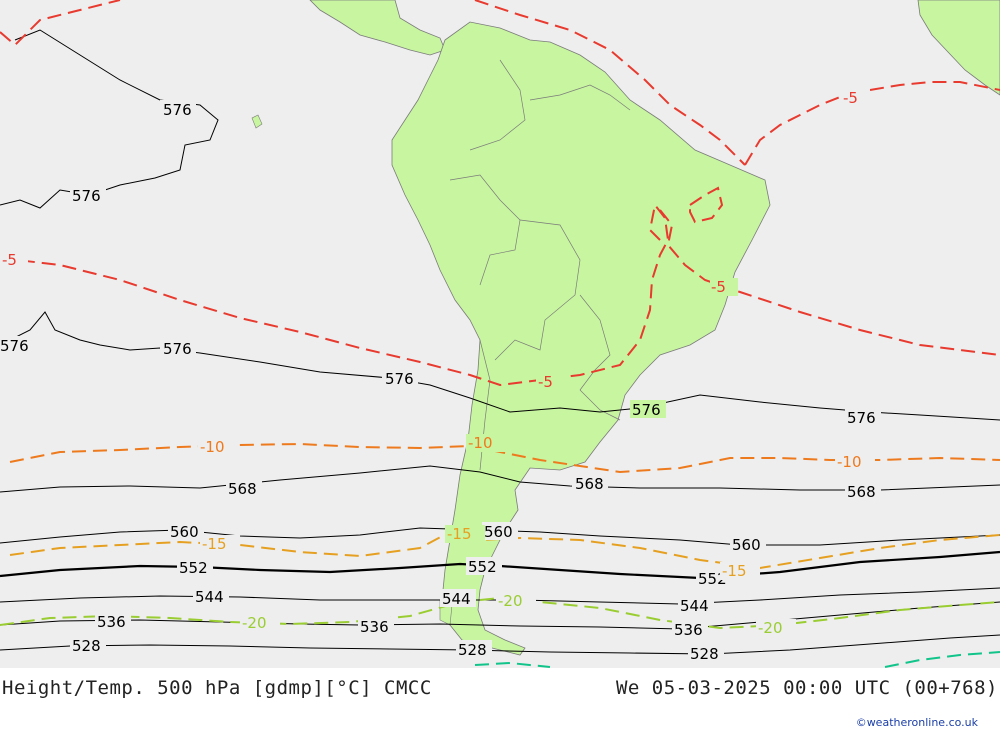 This screenshot has width=1000, height=733. I want to click on map-title: Height/Temp. 500 hPa [gdmp][°C] CMCC, so click(217, 688).